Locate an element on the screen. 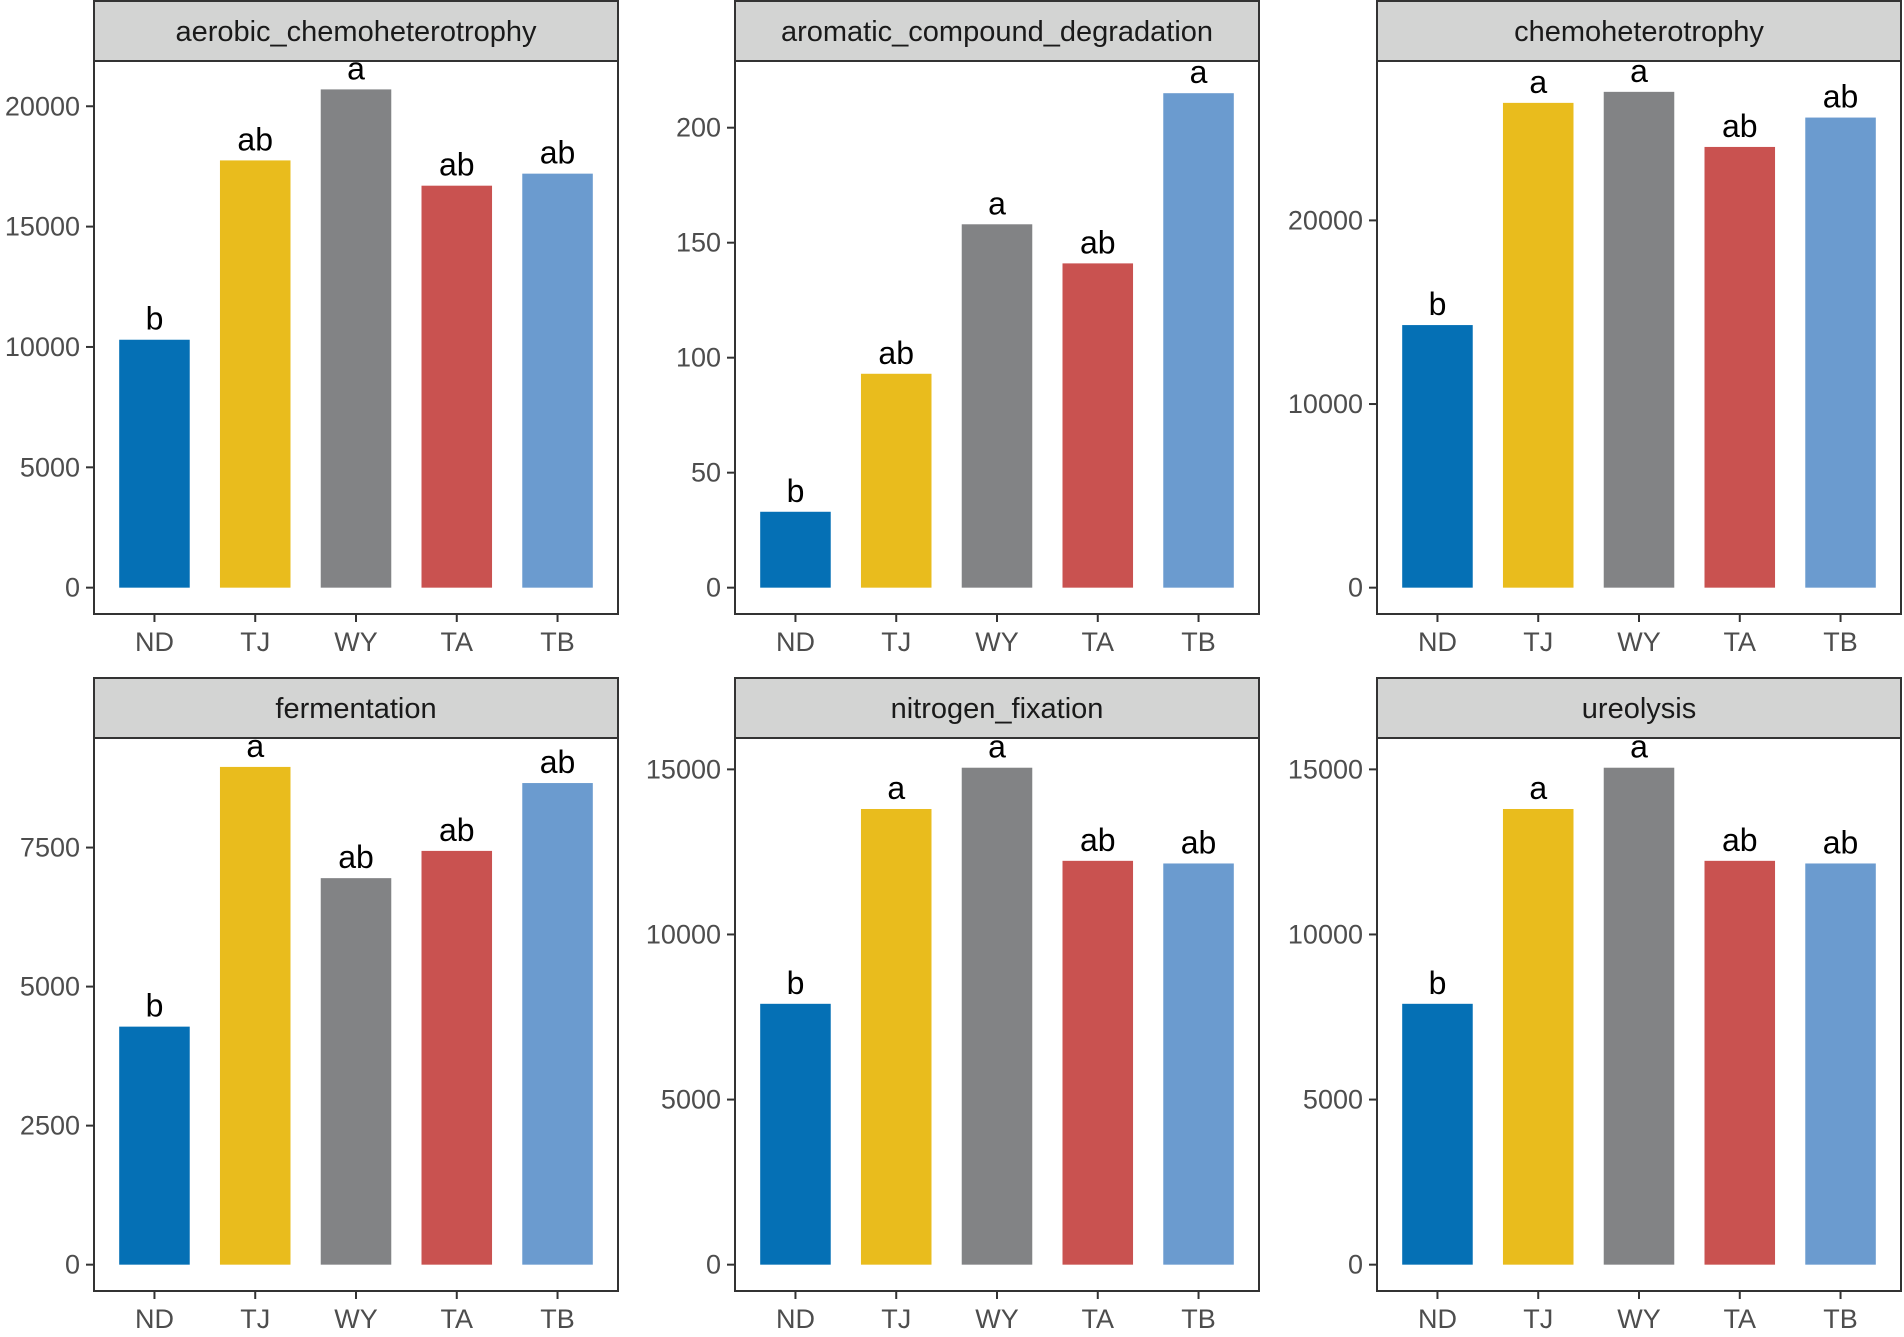 The height and width of the screenshot is (1337, 1904). y-tick-label: 7500 is located at coordinates (50, 848).